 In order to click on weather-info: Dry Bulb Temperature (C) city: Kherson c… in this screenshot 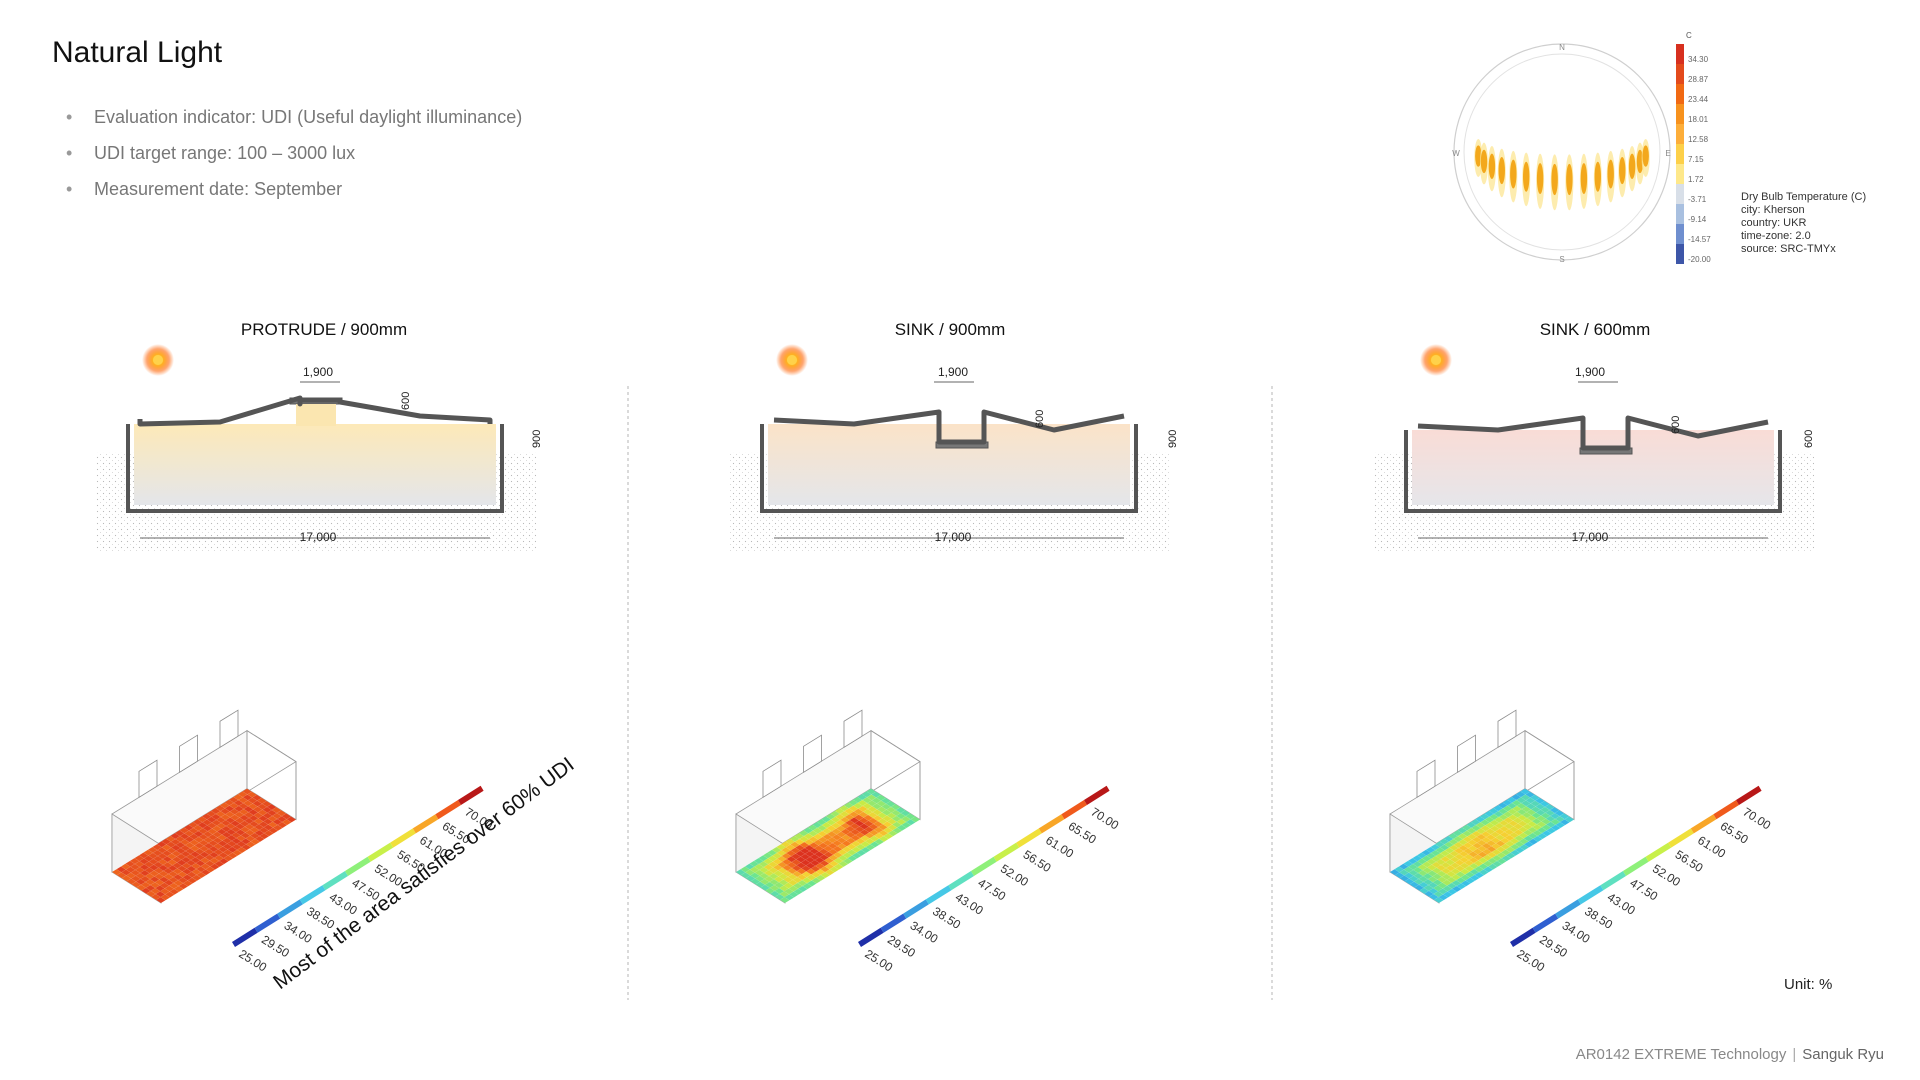, I will do `click(1803, 223)`.